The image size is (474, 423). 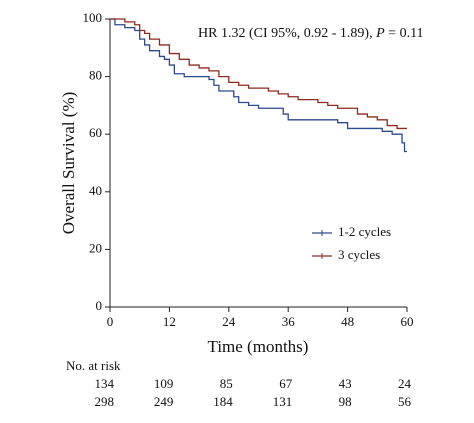 What do you see at coordinates (110, 321) in the screenshot?
I see `x-tick-label: 0` at bounding box center [110, 321].